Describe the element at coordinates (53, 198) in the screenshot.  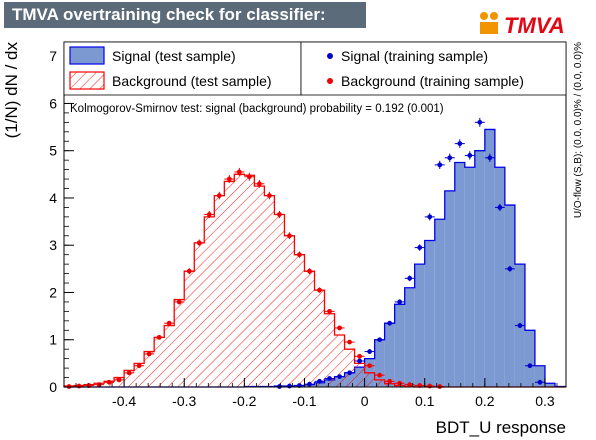
I see `y-tick-label: 4` at that location.